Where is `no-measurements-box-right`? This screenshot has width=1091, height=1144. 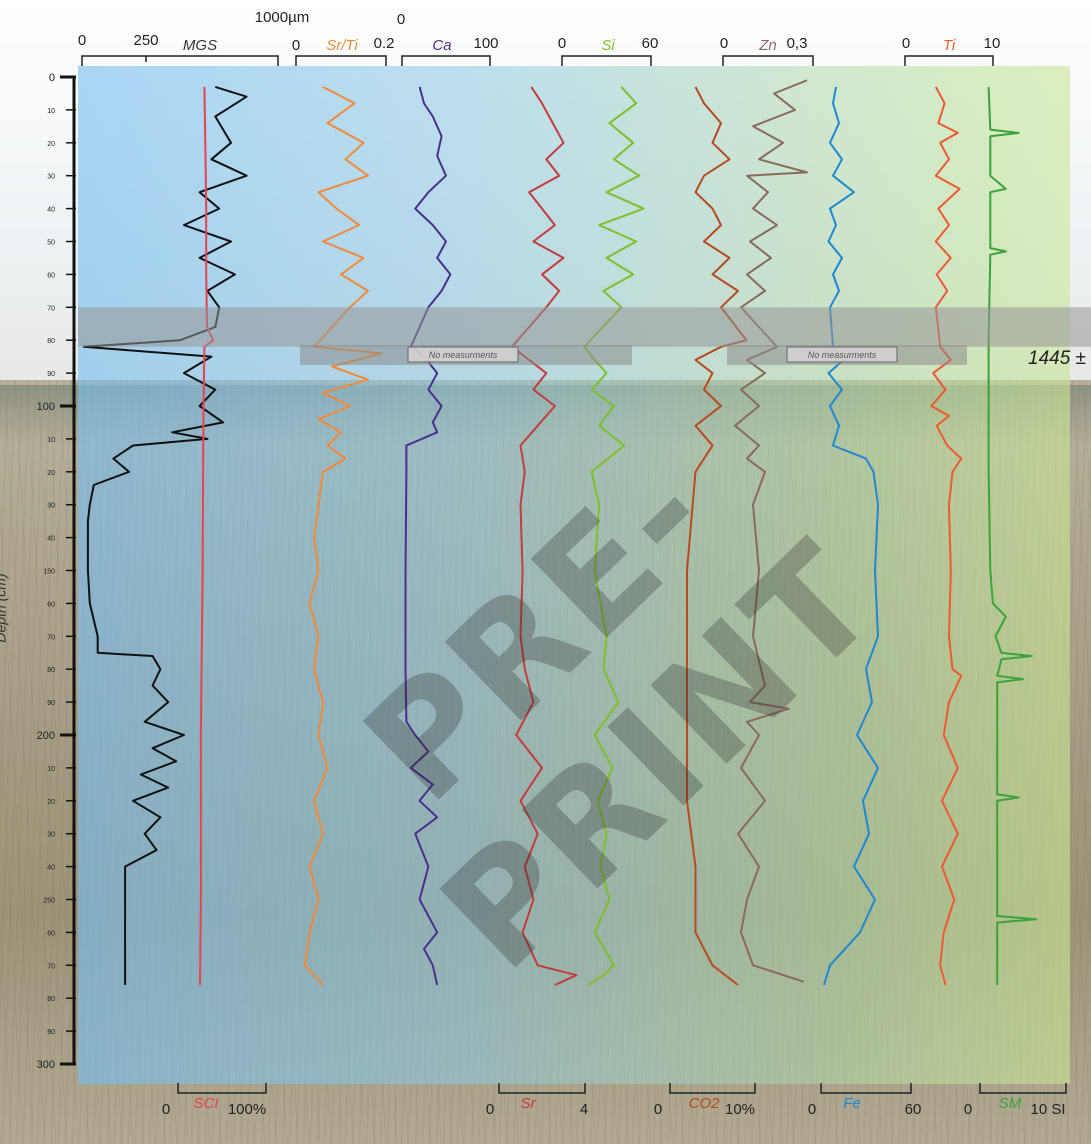 no-measurements-box-right is located at coordinates (842, 354).